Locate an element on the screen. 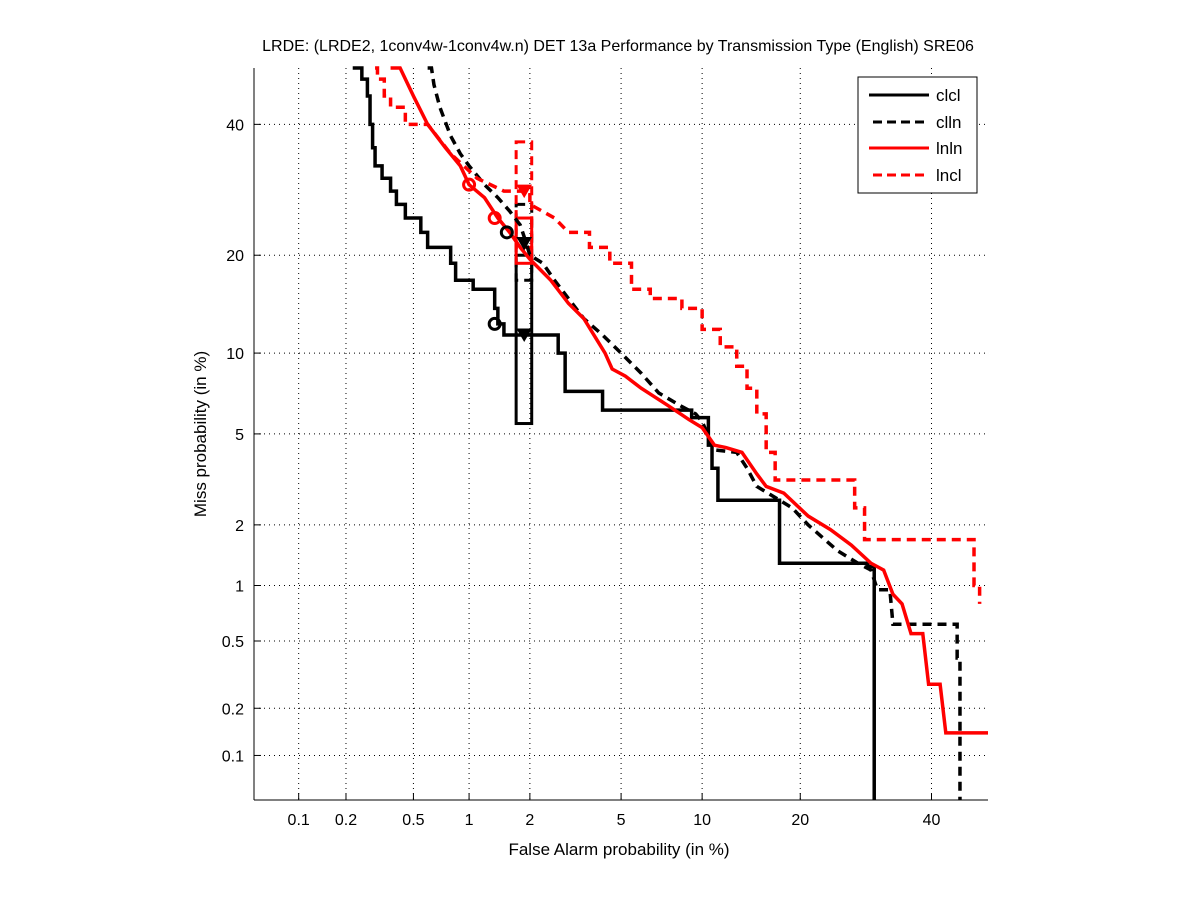 The image size is (1201, 900). y-tick-label: 0.5 is located at coordinates (233, 642).